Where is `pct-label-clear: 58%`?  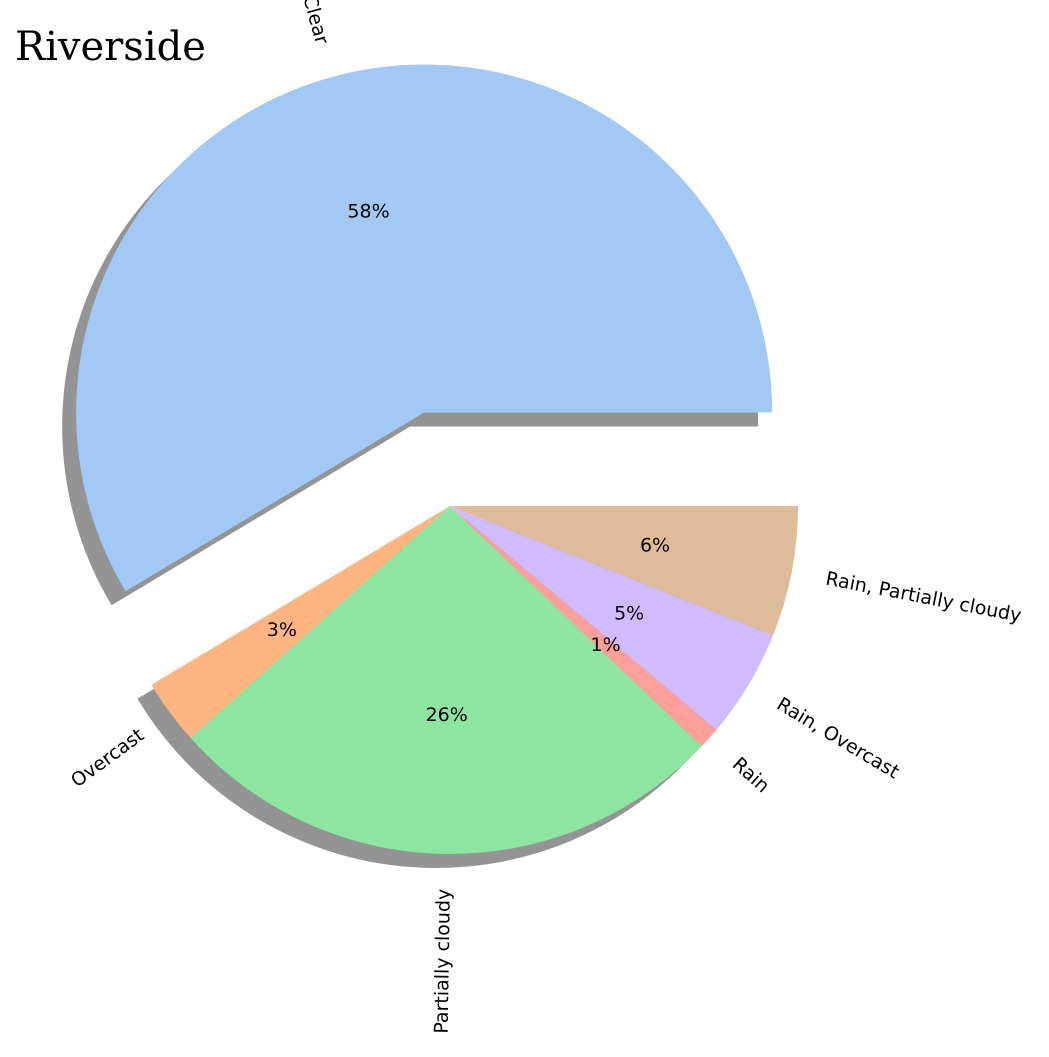
pct-label-clear: 58% is located at coordinates (368, 211).